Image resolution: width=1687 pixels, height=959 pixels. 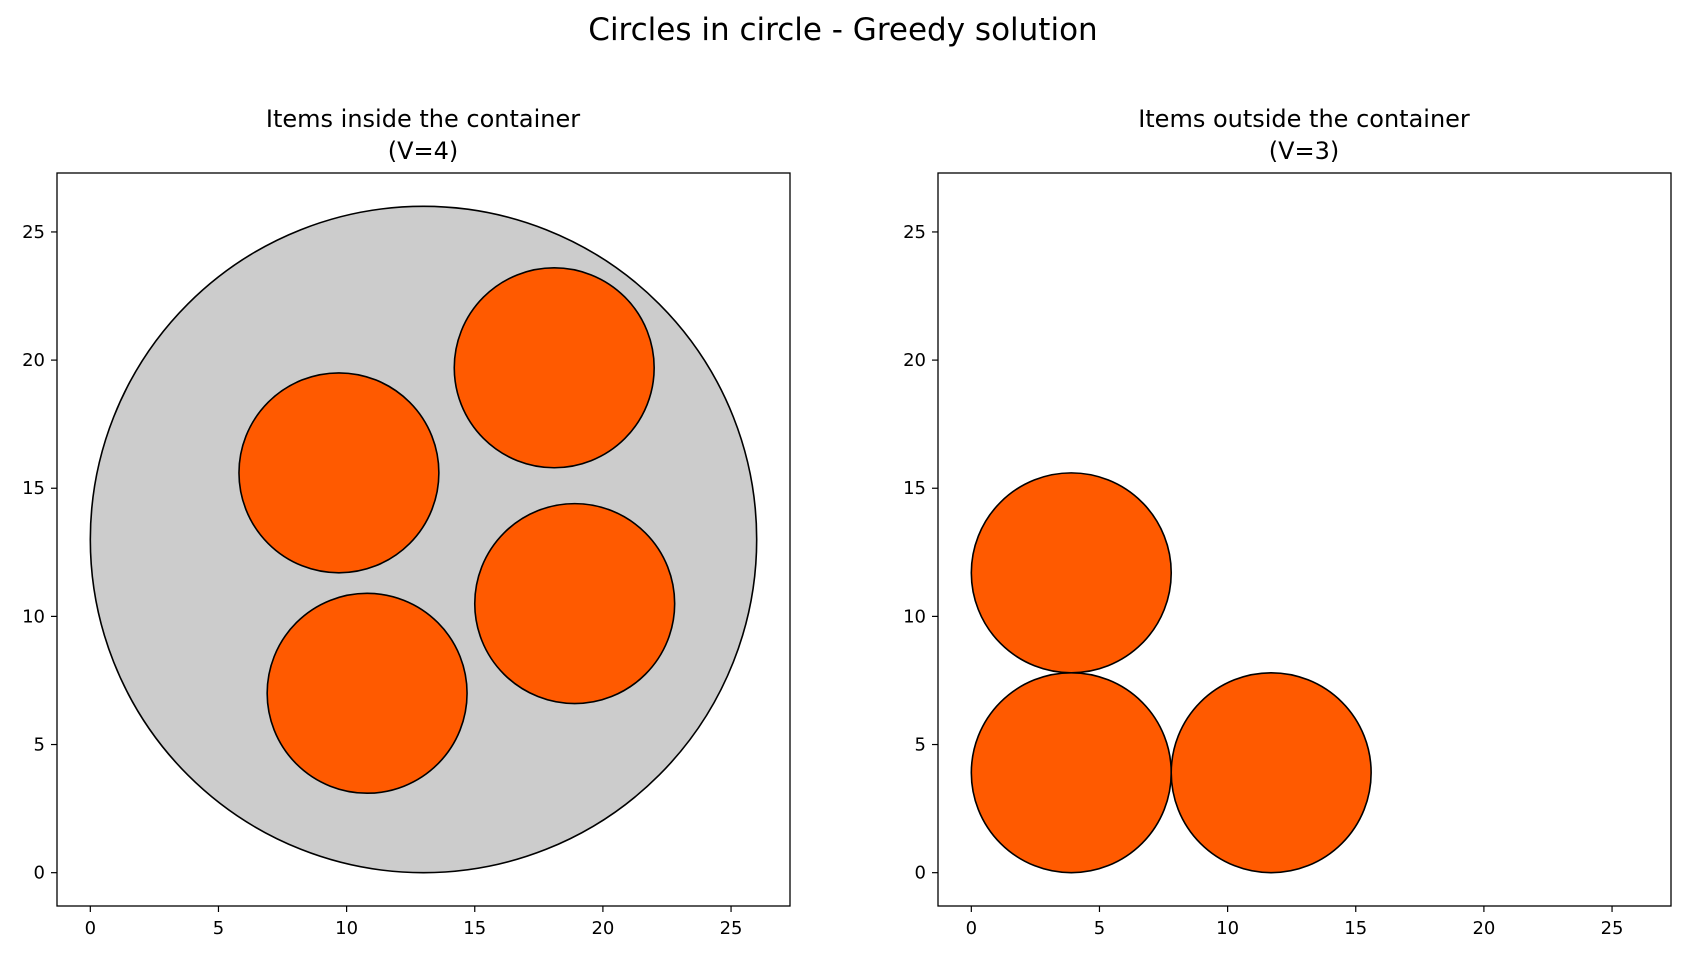 I want to click on subplot-outside-title-line1: Items outside the container, so click(x=1304, y=119).